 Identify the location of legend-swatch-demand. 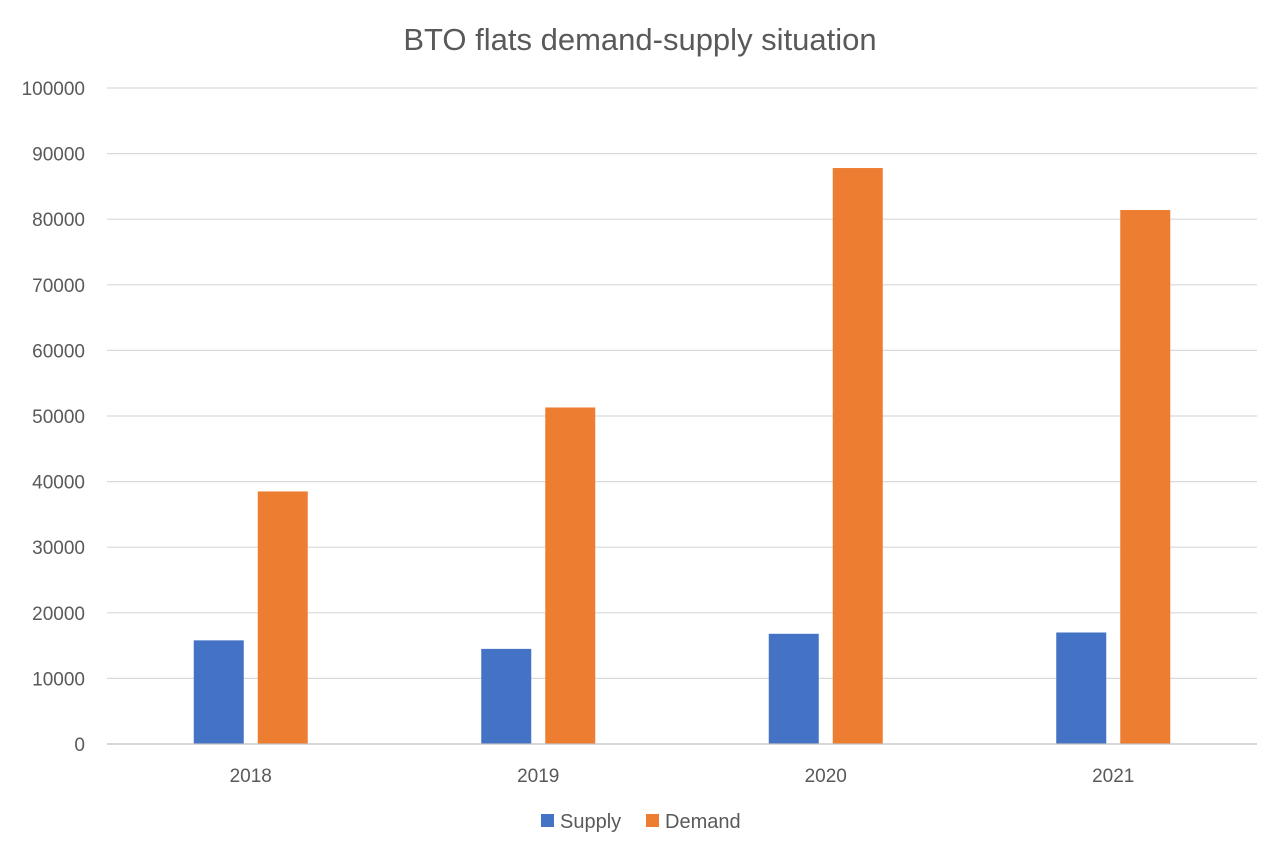
(652, 820).